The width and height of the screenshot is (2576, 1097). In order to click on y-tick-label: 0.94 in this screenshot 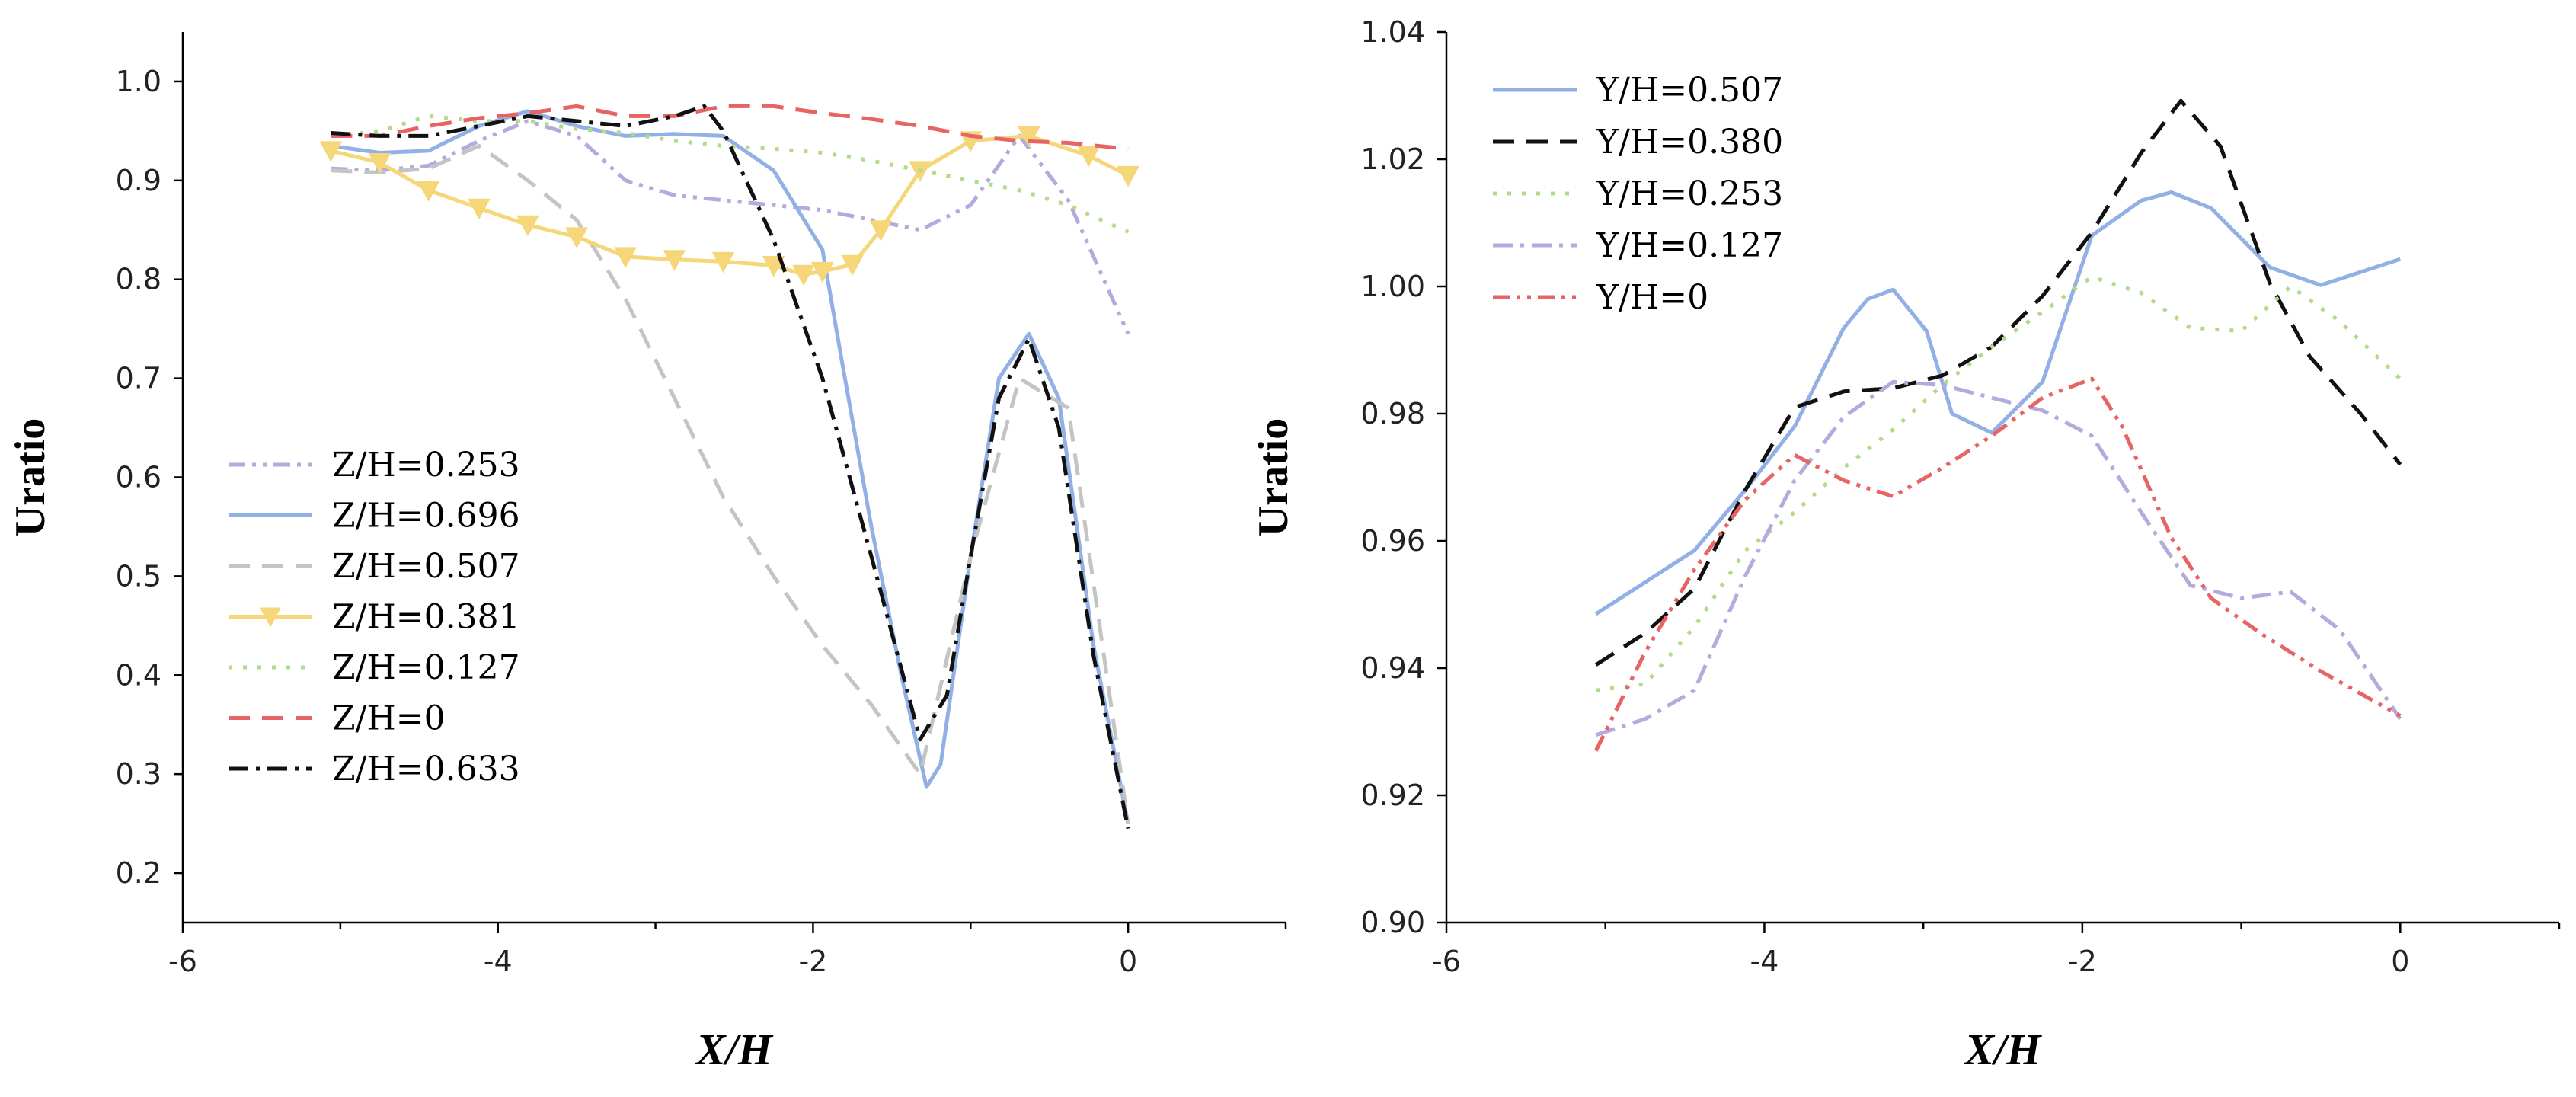, I will do `click(1392, 668)`.